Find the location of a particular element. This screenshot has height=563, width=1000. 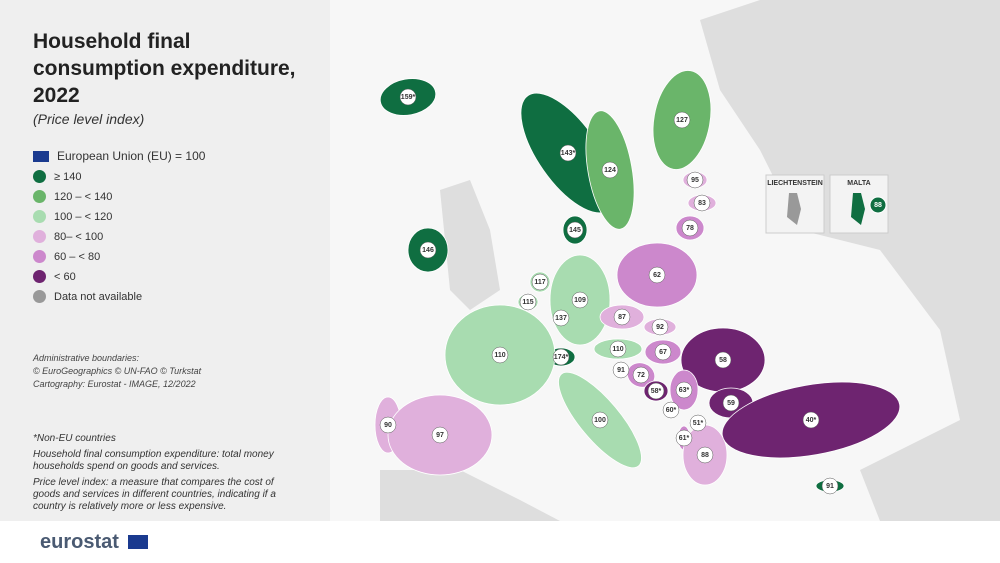

eu-note-text: European Union (EU) = 100 is located at coordinates (131, 156).